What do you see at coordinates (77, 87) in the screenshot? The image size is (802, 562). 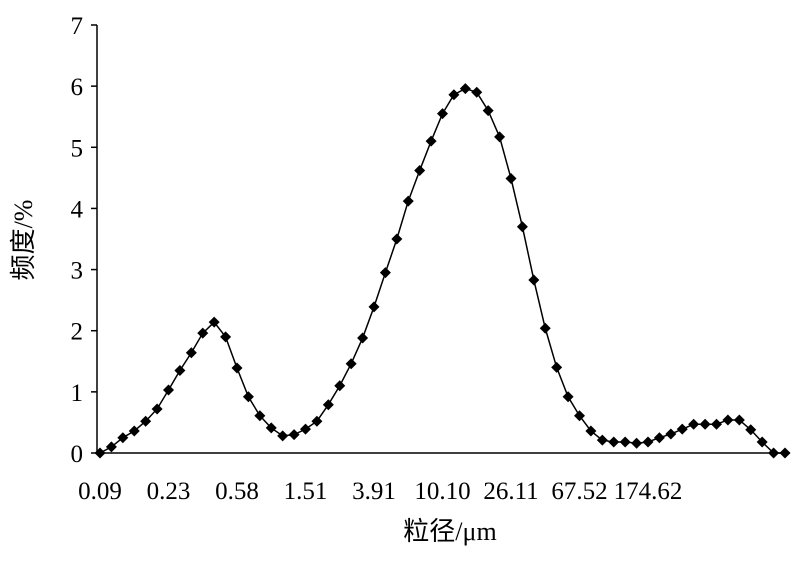 I see `y-tick-label: 6` at bounding box center [77, 87].